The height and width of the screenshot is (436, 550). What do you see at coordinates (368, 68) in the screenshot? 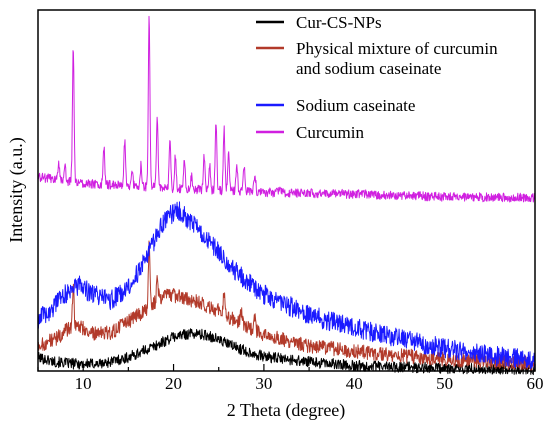
I see `legend-label: and sodium caseinate` at bounding box center [368, 68].